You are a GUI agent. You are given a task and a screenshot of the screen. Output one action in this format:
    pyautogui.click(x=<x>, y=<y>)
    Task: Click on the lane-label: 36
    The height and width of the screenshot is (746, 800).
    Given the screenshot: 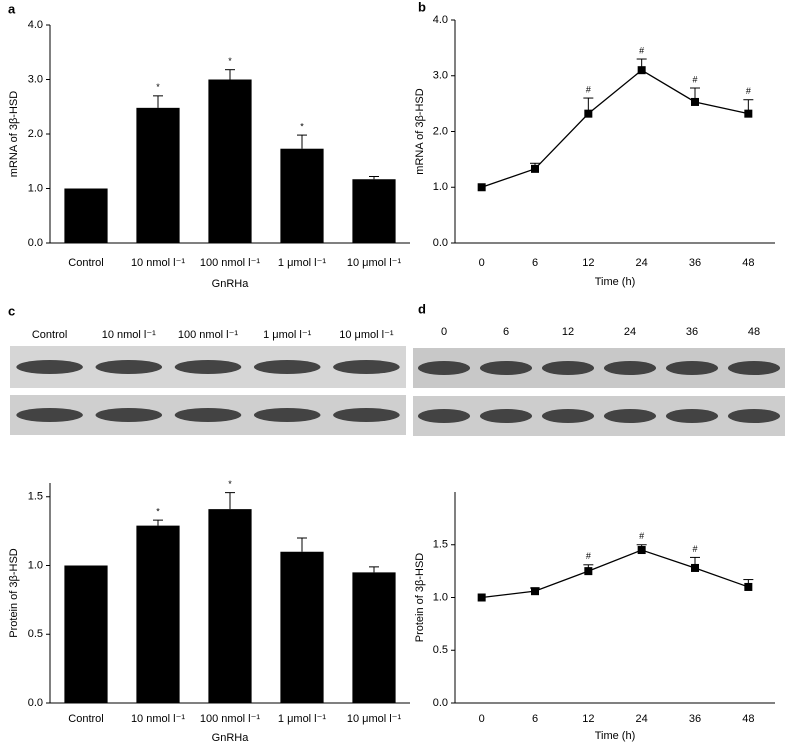 What is the action you would take?
    pyautogui.click(x=692, y=332)
    